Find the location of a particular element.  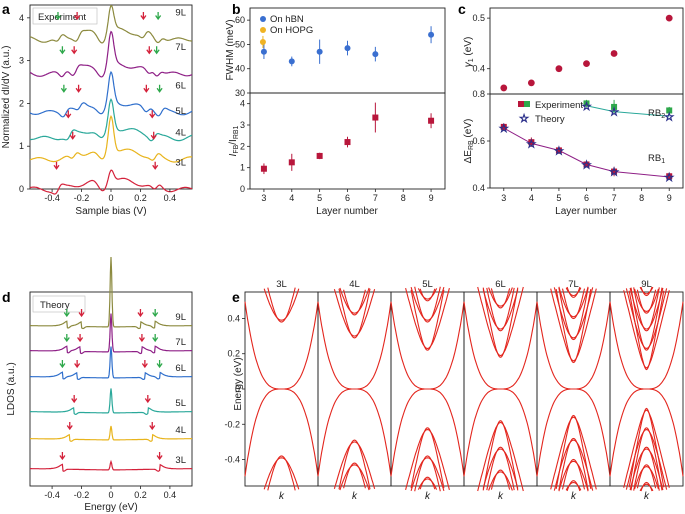

curve-d-5L is located at coordinates (111, 402).